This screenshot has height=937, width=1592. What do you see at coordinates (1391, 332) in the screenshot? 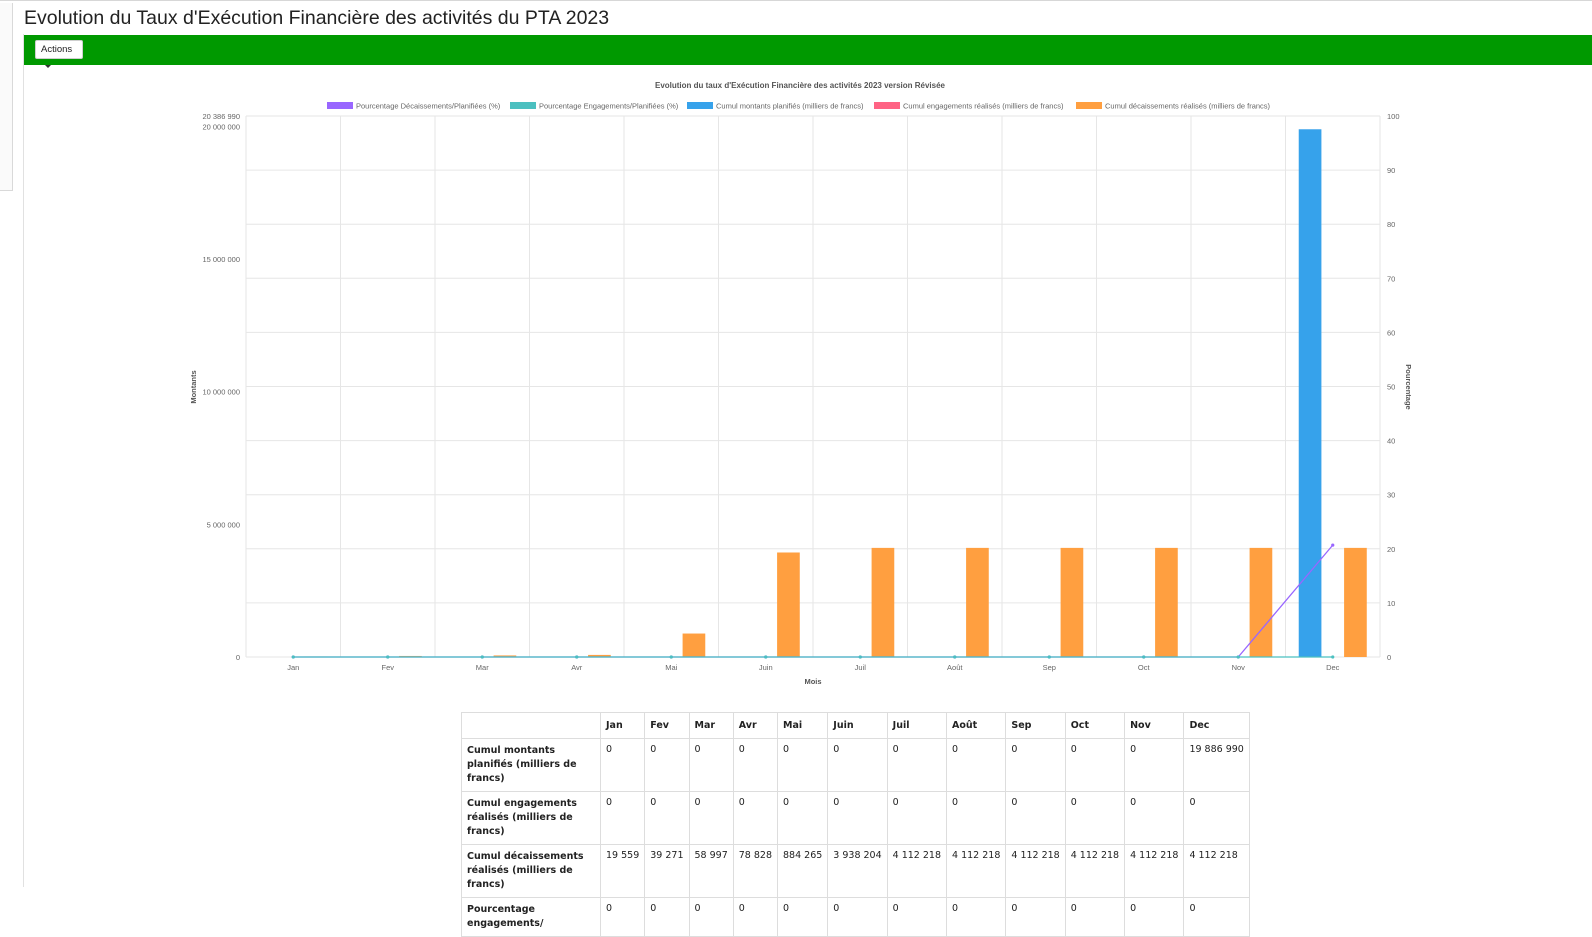
I see `y-right-tick-label: 60` at bounding box center [1391, 332].